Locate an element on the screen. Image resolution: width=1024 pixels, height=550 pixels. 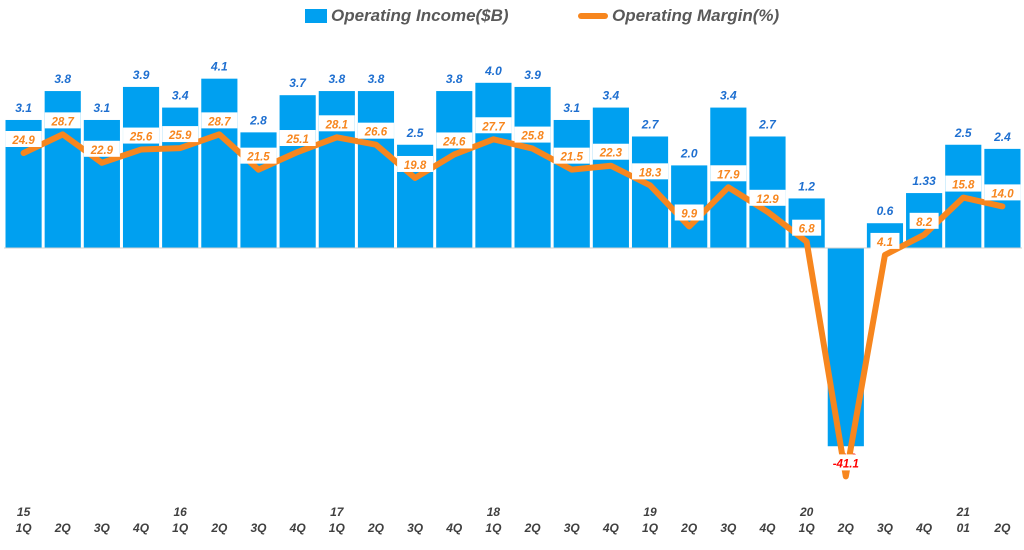
bar-label-22: 0.6 is located at coordinates (885, 211).